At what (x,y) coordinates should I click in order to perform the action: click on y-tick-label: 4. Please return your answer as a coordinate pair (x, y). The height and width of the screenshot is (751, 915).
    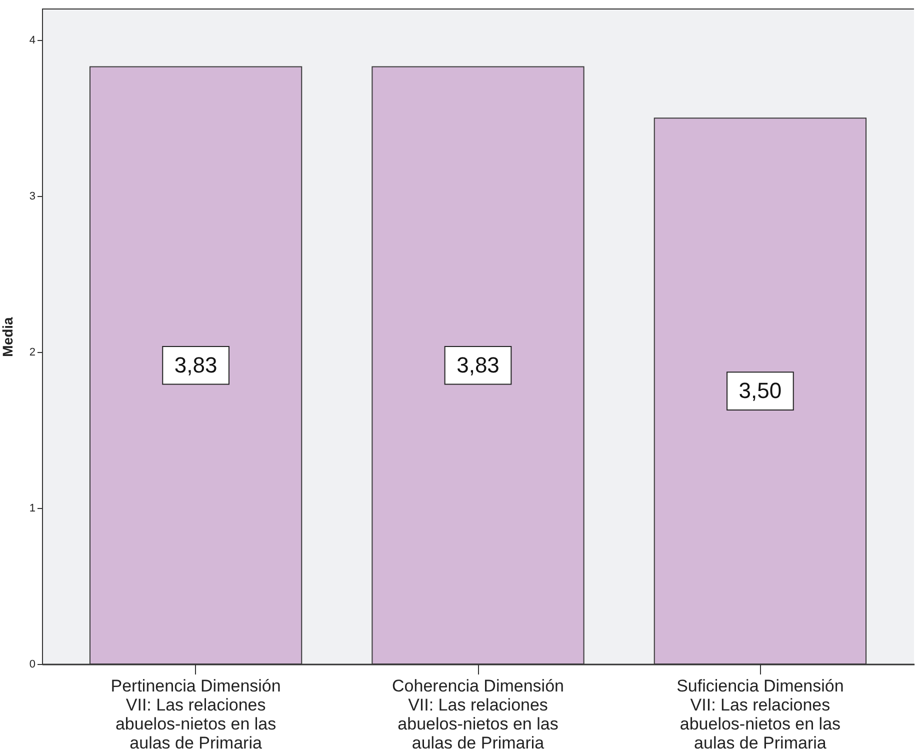
    Looking at the image, I should click on (32, 40).